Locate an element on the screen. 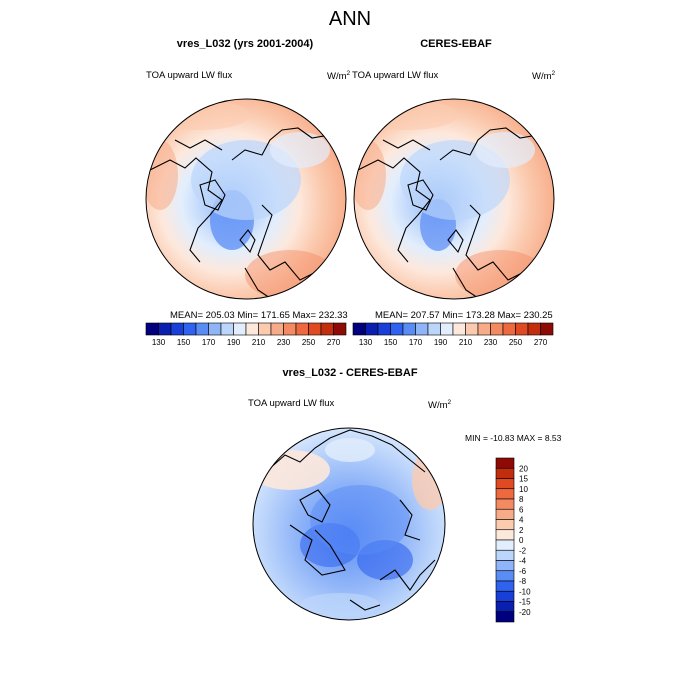 The width and height of the screenshot is (700, 700). variable-label-obs: TOA upward LW flux is located at coordinates (395, 75).